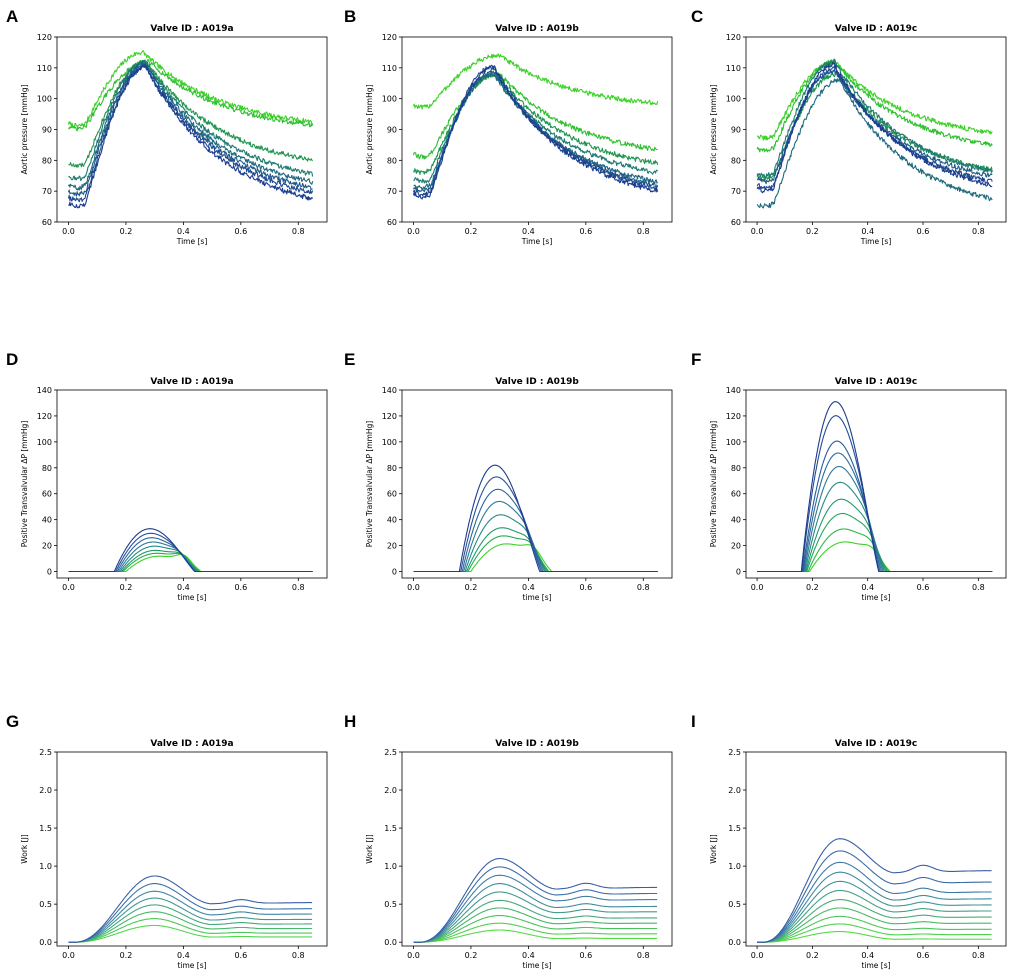  Describe the element at coordinates (24, 484) in the screenshot. I see `y-axis-label: Positive Transvalvular ΔP [mmHg]` at that location.